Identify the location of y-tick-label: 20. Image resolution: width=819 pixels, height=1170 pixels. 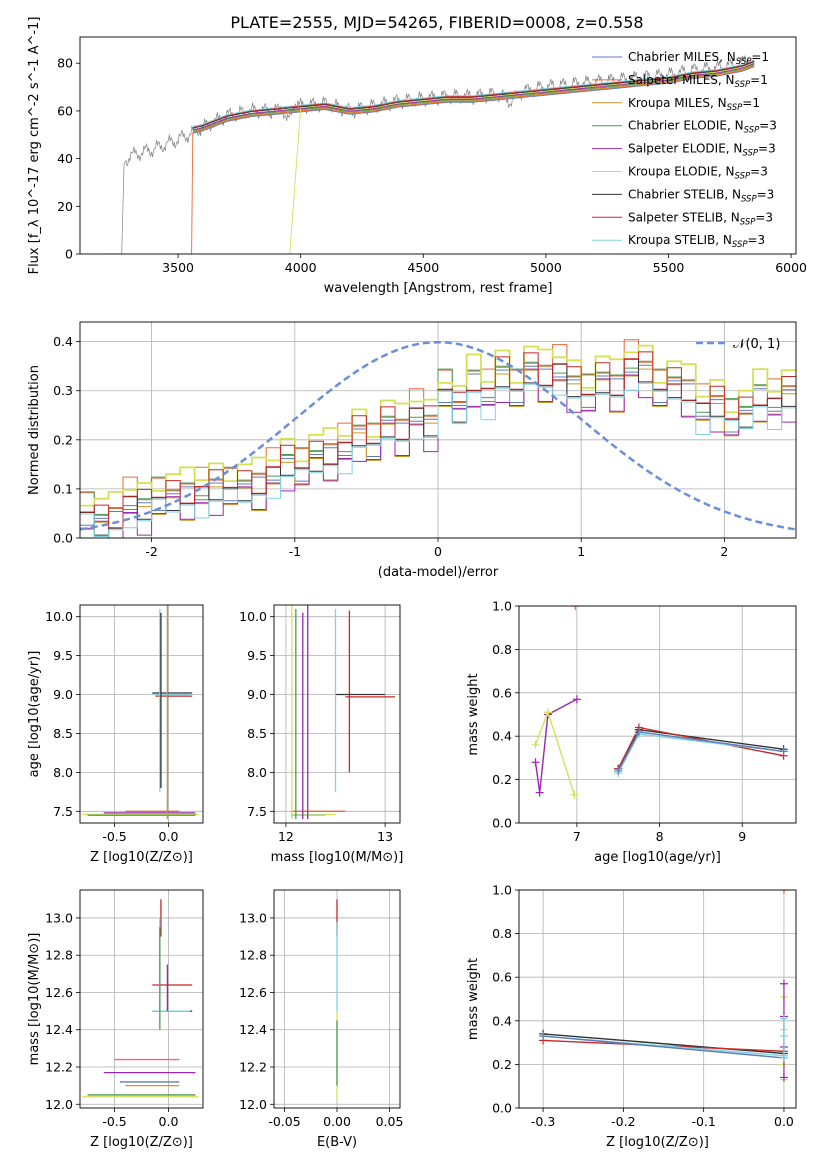
(65, 206).